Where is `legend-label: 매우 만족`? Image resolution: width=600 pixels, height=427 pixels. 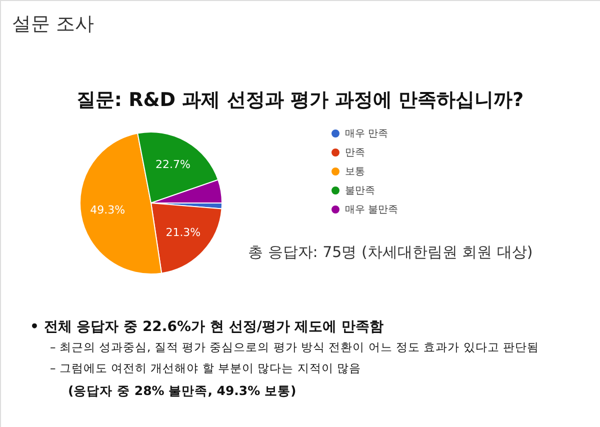
legend-label: 매우 만족 is located at coordinates (366, 134).